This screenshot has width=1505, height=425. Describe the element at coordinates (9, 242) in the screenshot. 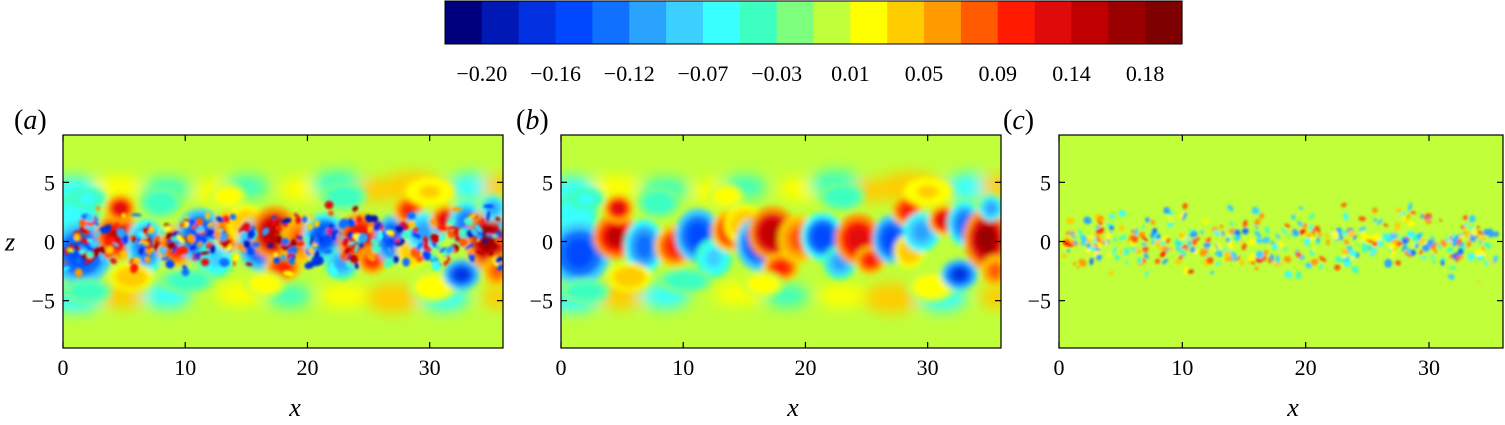

I see `y-axis-label: z` at that location.